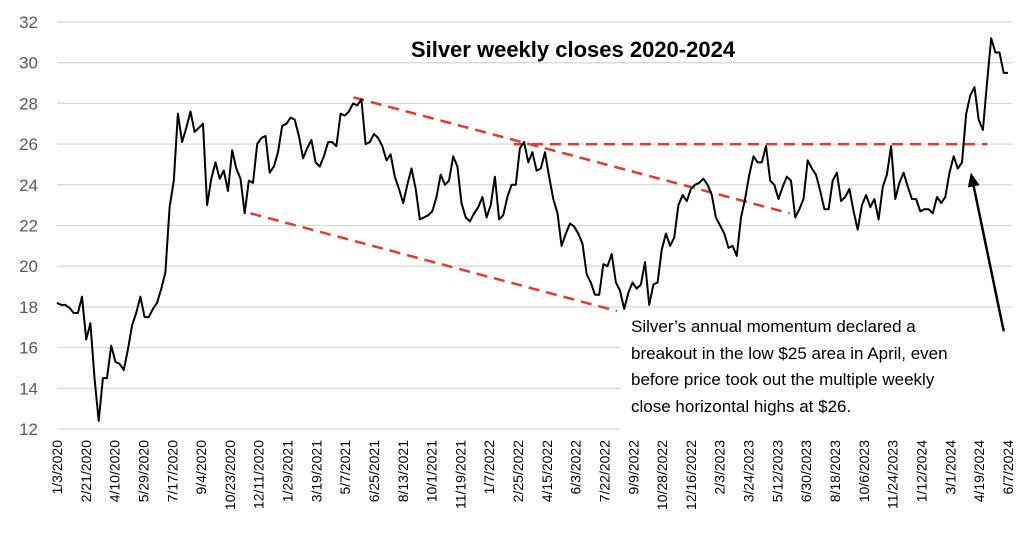  Describe the element at coordinates (749, 471) in the screenshot. I see `x-tick-label: 3/24/2023` at that location.